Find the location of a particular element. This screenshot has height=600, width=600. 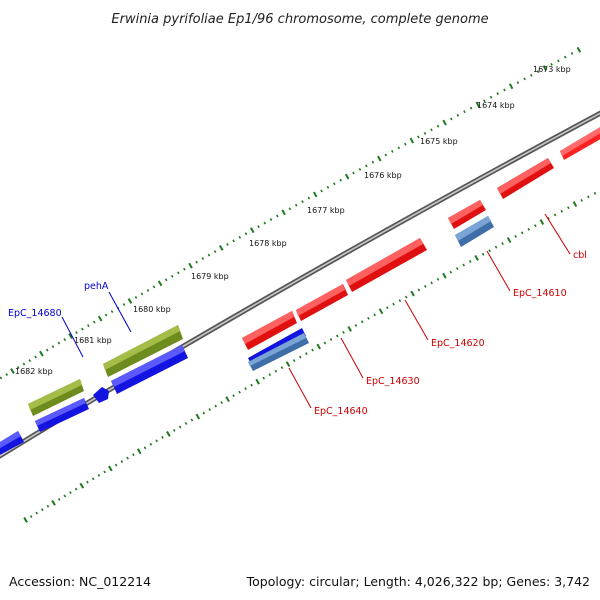

gene-label-cbl: cbl is located at coordinates (580, 255).